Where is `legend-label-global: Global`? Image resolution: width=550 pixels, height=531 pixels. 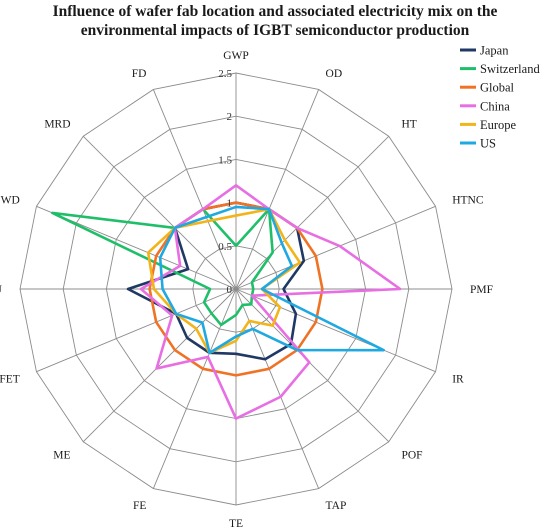
legend-label-global: Global is located at coordinates (497, 88).